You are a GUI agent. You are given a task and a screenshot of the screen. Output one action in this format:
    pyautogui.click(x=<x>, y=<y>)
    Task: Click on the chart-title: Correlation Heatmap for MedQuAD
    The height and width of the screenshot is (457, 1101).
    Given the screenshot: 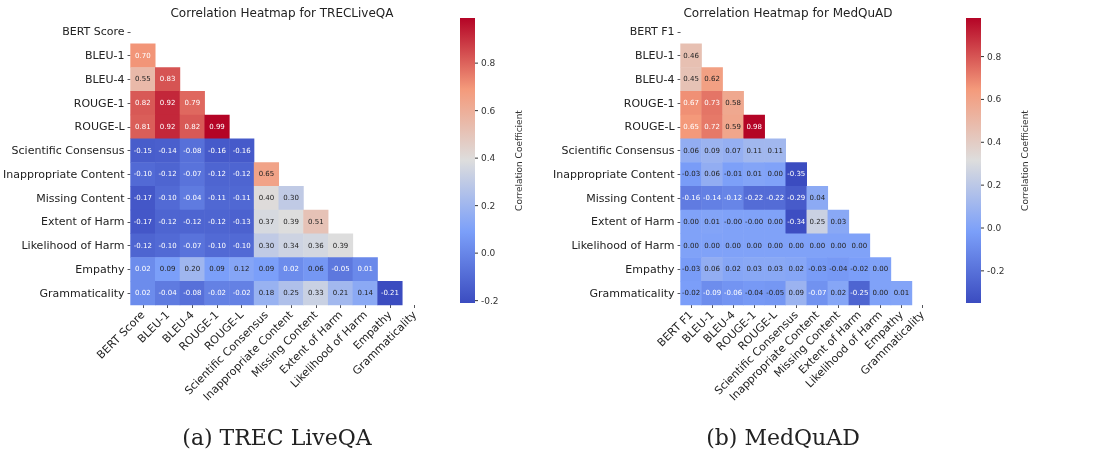 What is the action you would take?
    pyautogui.click(x=788, y=13)
    